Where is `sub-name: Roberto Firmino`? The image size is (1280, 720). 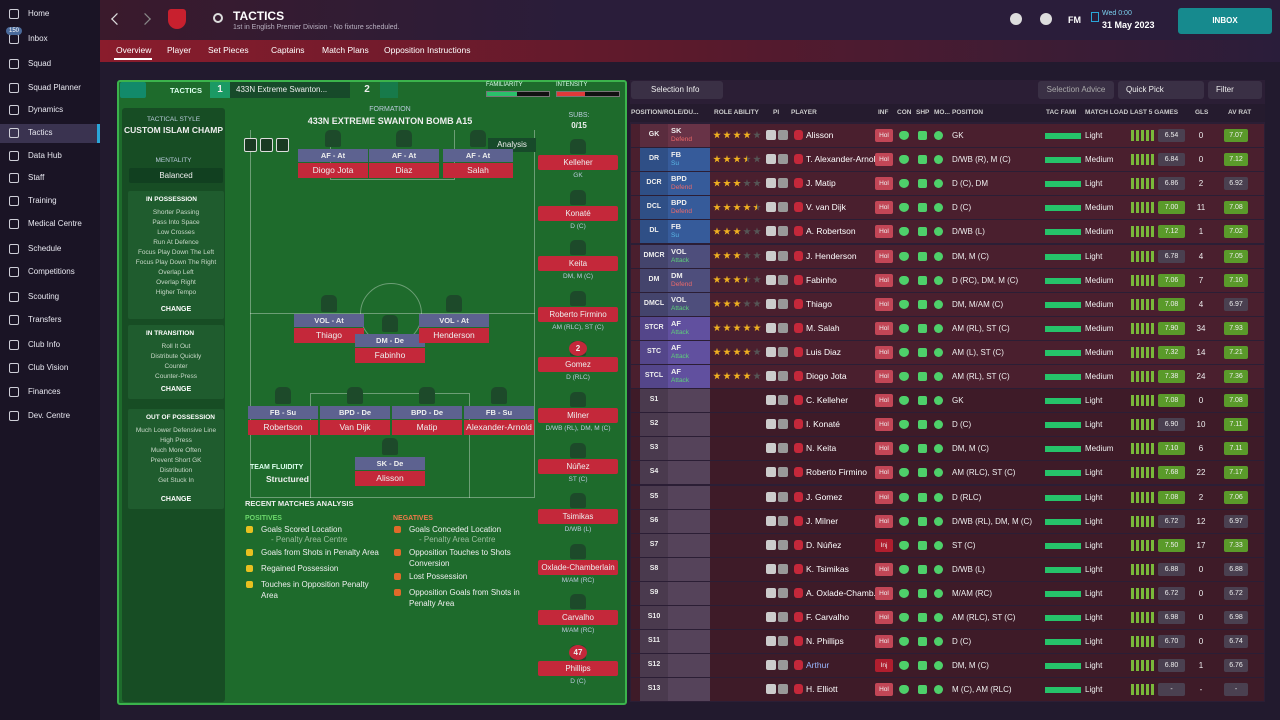
sub-name: Roberto Firmino is located at coordinates (578, 314).